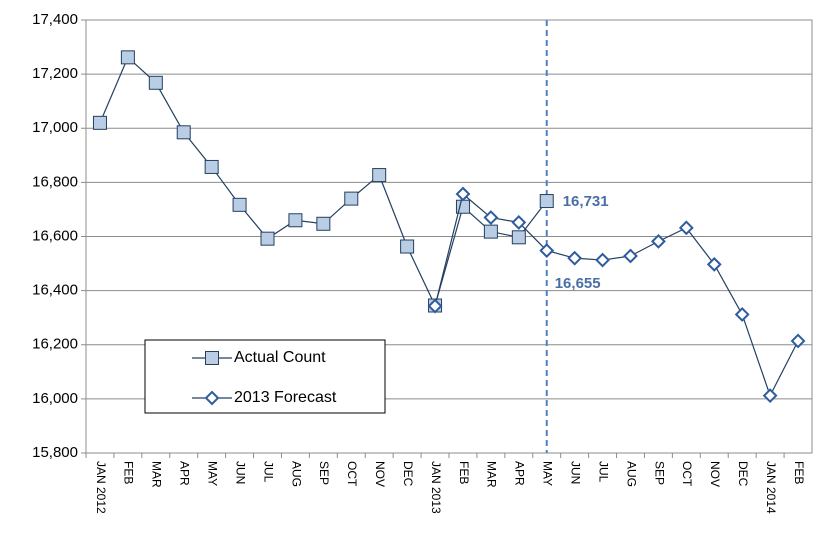 The image size is (825, 544). Describe the element at coordinates (285, 397) in the screenshot. I see `legend-label: 2013 Forecast` at that location.